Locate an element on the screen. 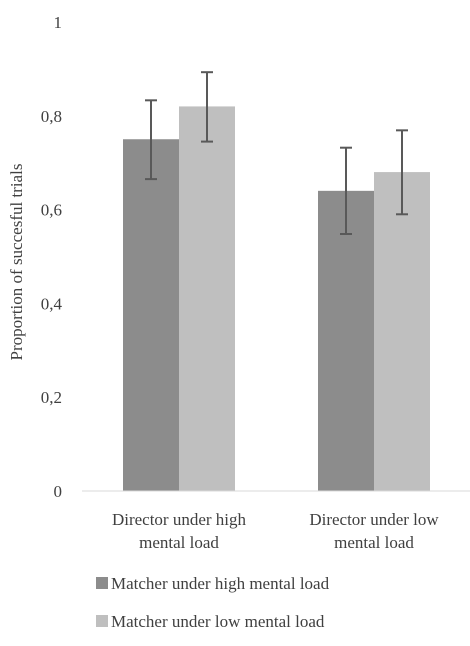 The height and width of the screenshot is (646, 470). y-axis-label-group: Proportion of succesful trials is located at coordinates (16, 262).